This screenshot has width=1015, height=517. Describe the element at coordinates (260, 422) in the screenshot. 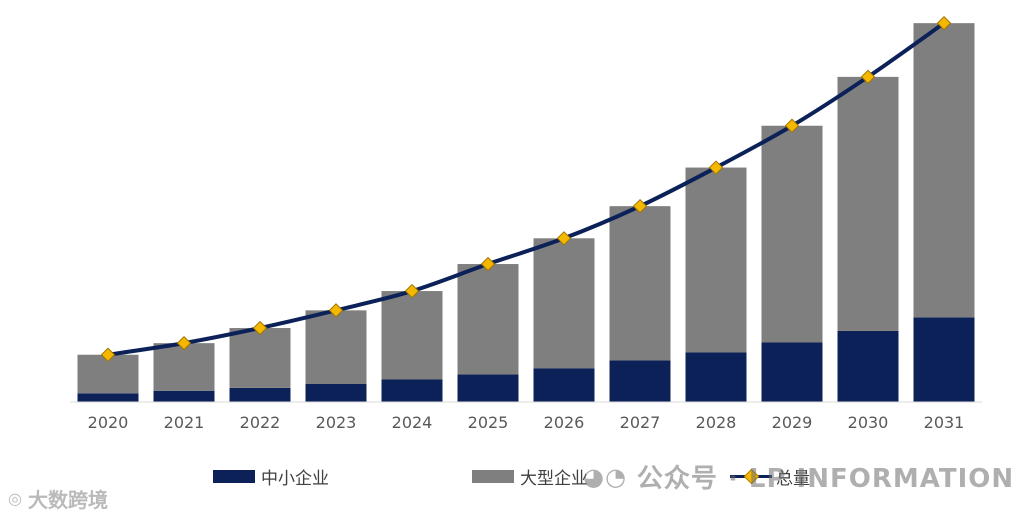

I see `x-tick-label-2022: 2022` at that location.